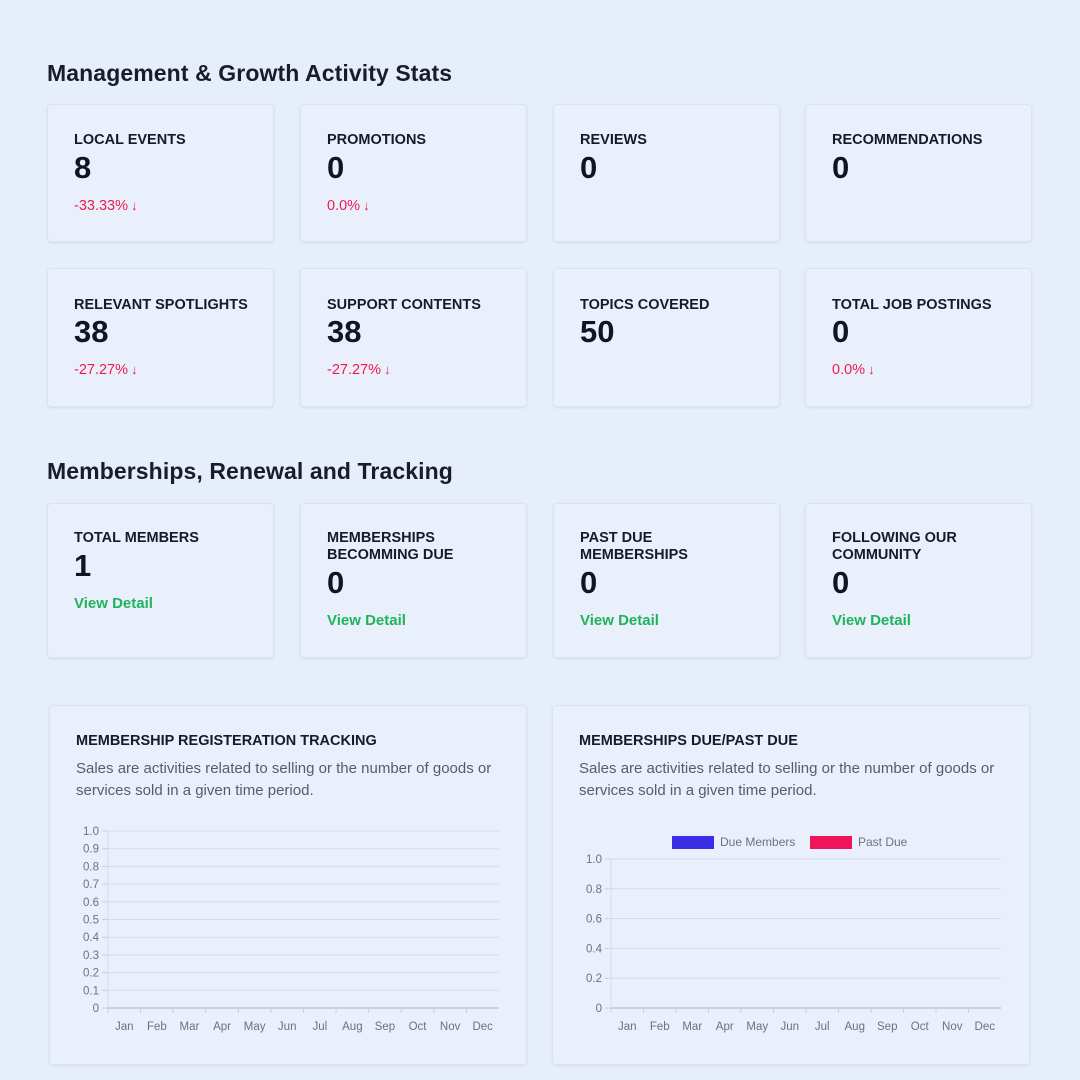 The height and width of the screenshot is (1080, 1080). I want to click on stat-label: REVIEWS, so click(613, 140).